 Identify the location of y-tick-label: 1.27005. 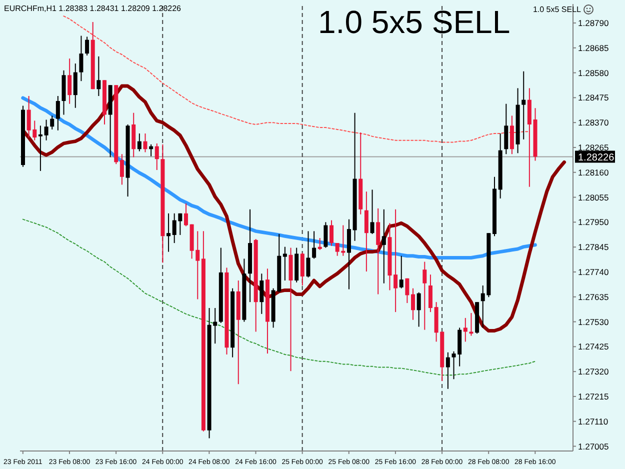
(593, 446).